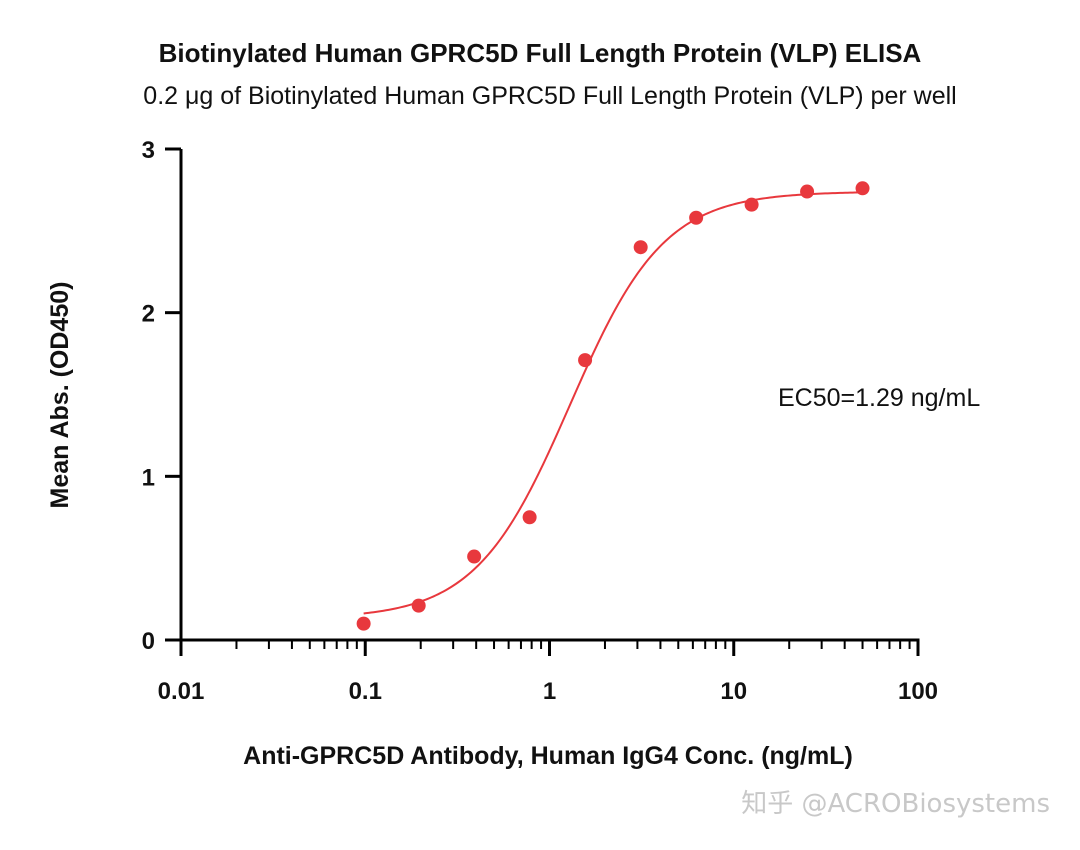  I want to click on x-tick-label: 0.01, so click(181, 691).